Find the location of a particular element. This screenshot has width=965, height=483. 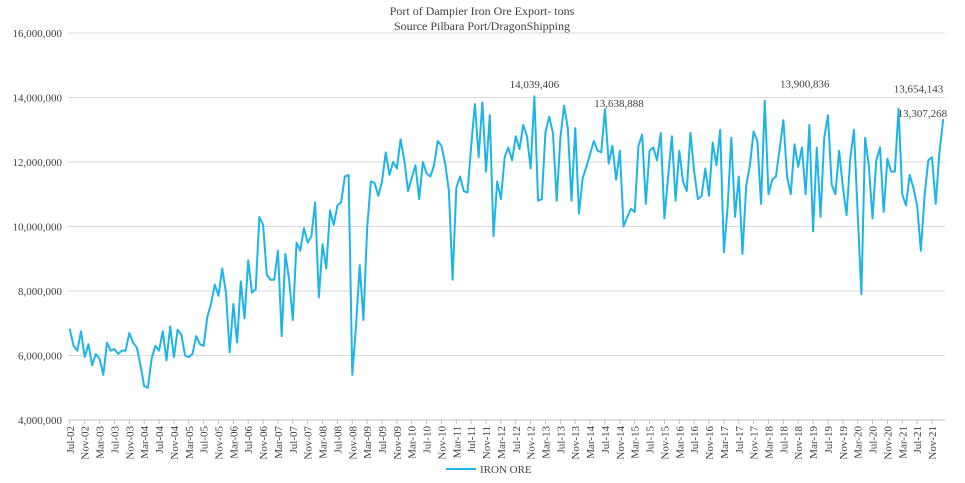

y-tick-label: 10,000,000 is located at coordinates (38, 228).